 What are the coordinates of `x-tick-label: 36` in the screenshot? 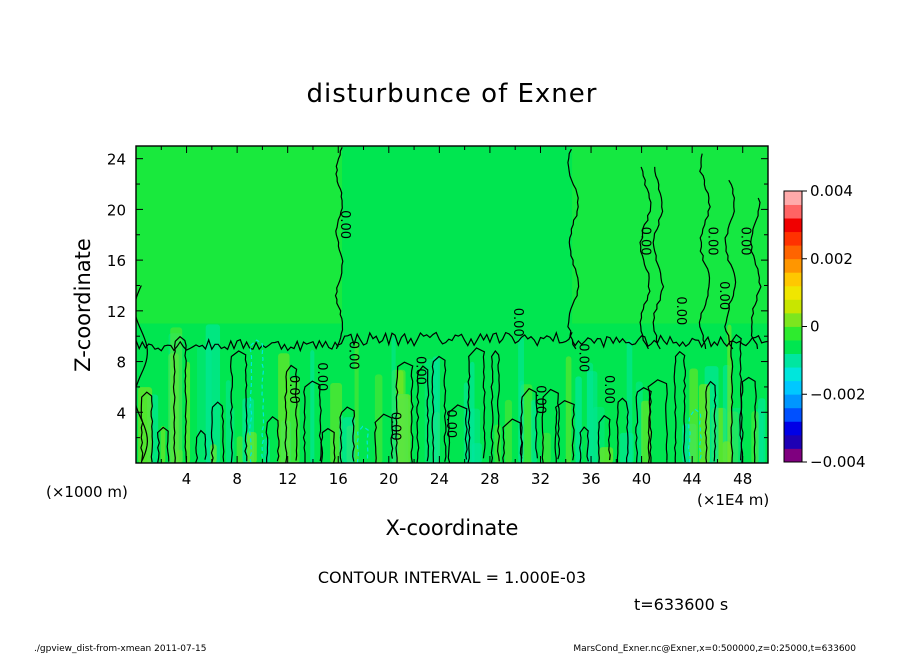 It's located at (590, 479).